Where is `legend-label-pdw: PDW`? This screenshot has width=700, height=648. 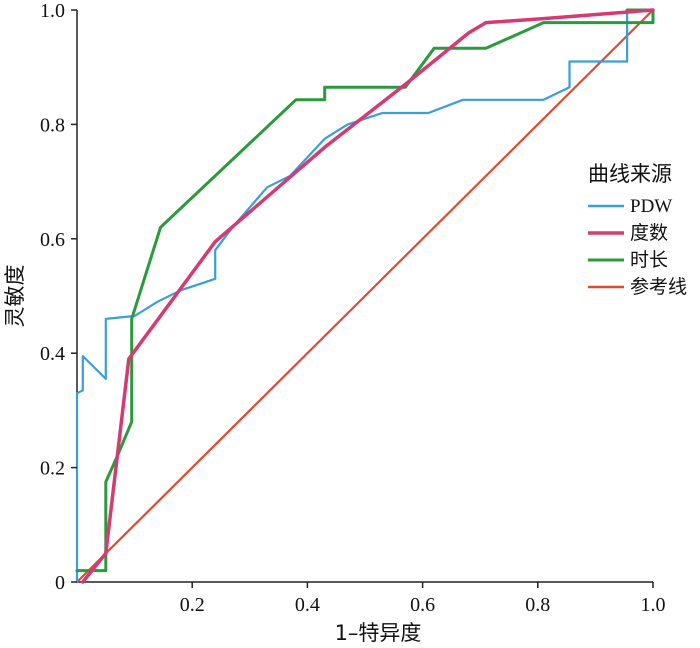 legend-label-pdw: PDW is located at coordinates (651, 206).